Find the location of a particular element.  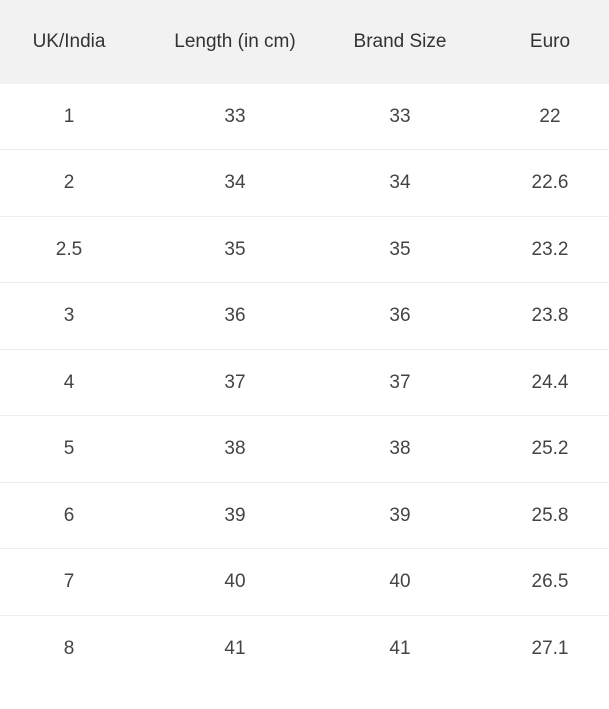

table-row: 4 37 37 24.4 is located at coordinates (304, 383).